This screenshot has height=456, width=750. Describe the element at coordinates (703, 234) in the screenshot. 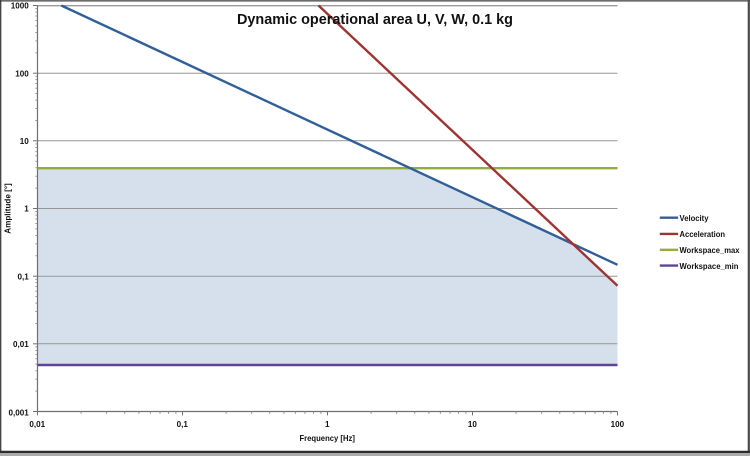

I see `svg-text: Acceleration` at that location.